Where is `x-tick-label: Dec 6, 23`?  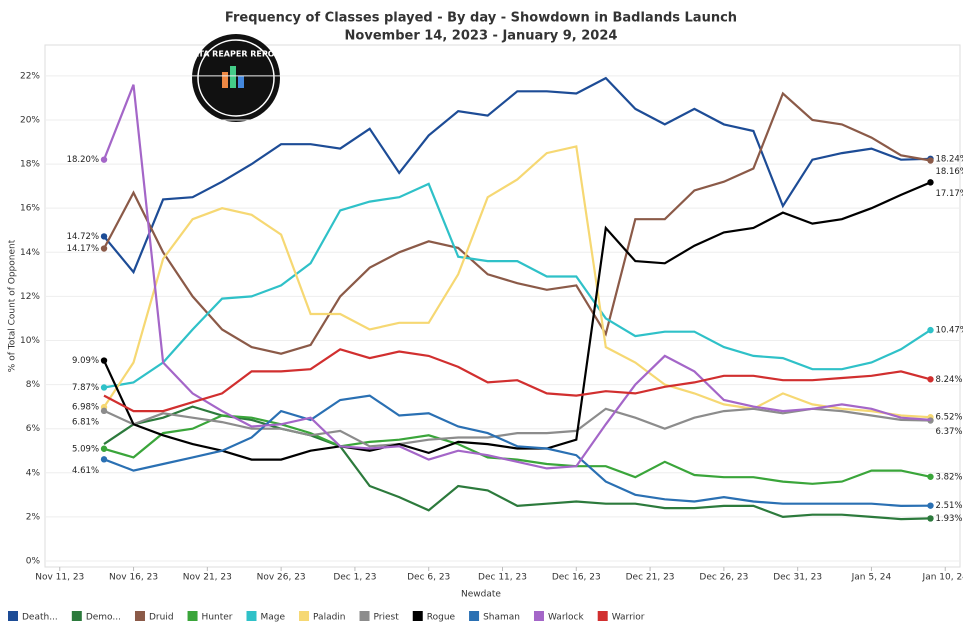
x-tick-label: Dec 6, 23 is located at coordinates (428, 578).